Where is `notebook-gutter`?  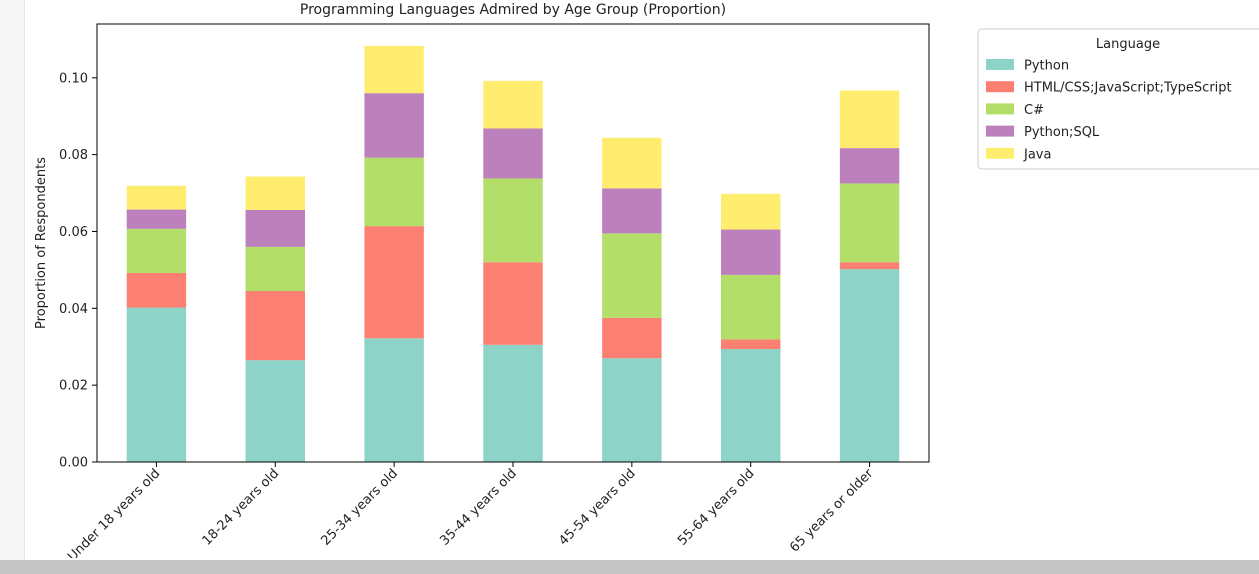 notebook-gutter is located at coordinates (12, 287).